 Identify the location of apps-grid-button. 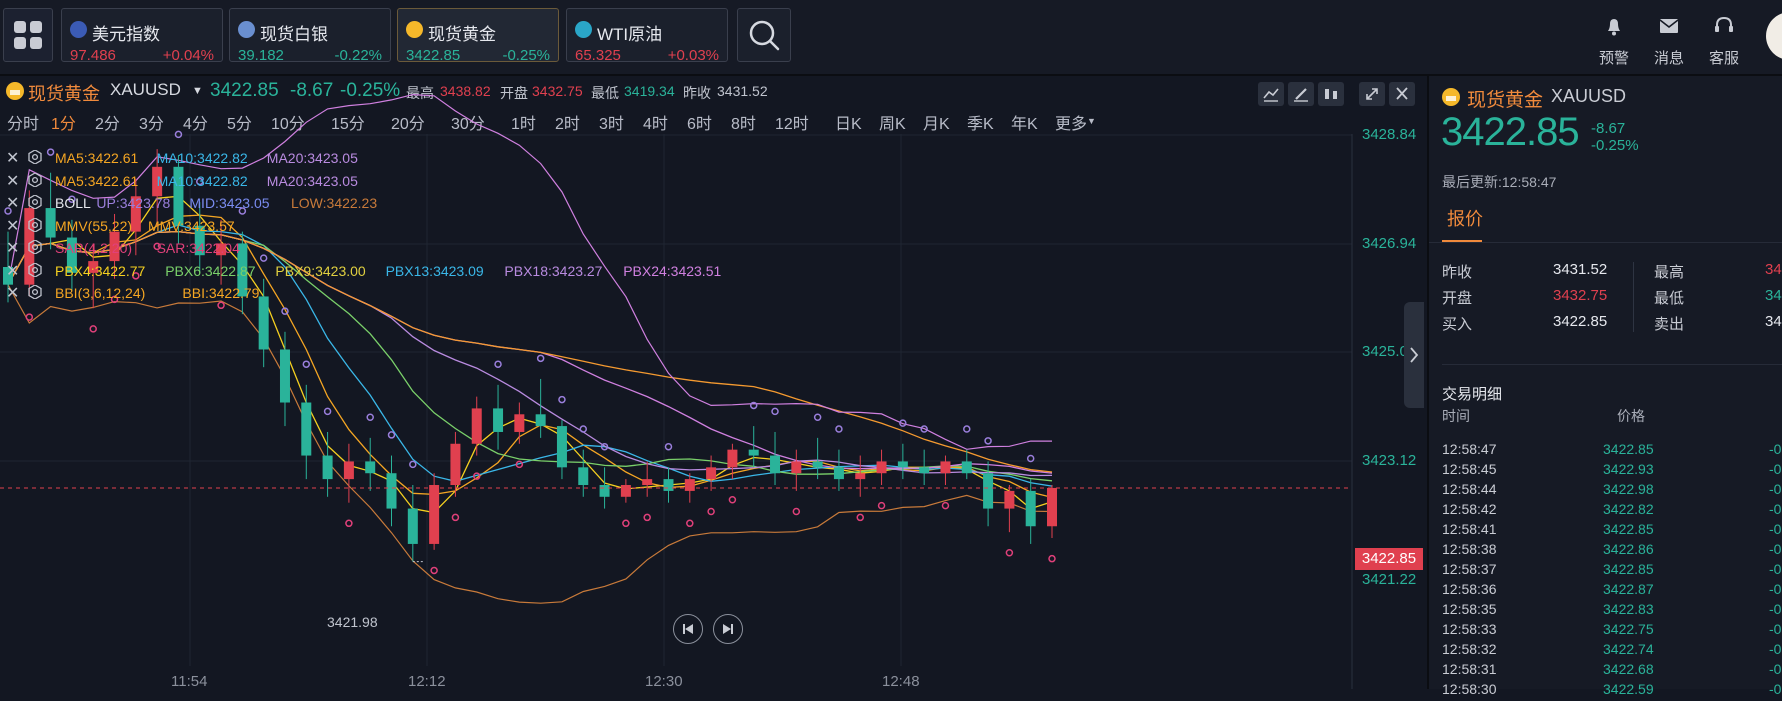
(28, 35).